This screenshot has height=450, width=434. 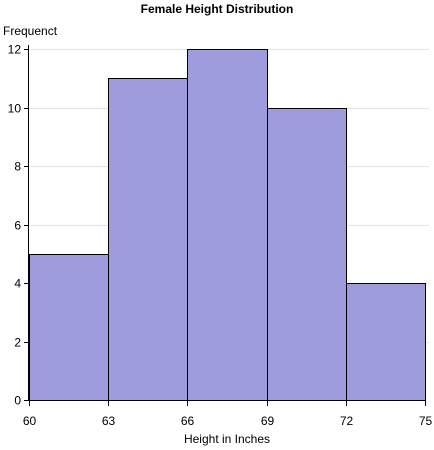 What do you see at coordinates (109, 421) in the screenshot?
I see `x-tick-label: 63` at bounding box center [109, 421].